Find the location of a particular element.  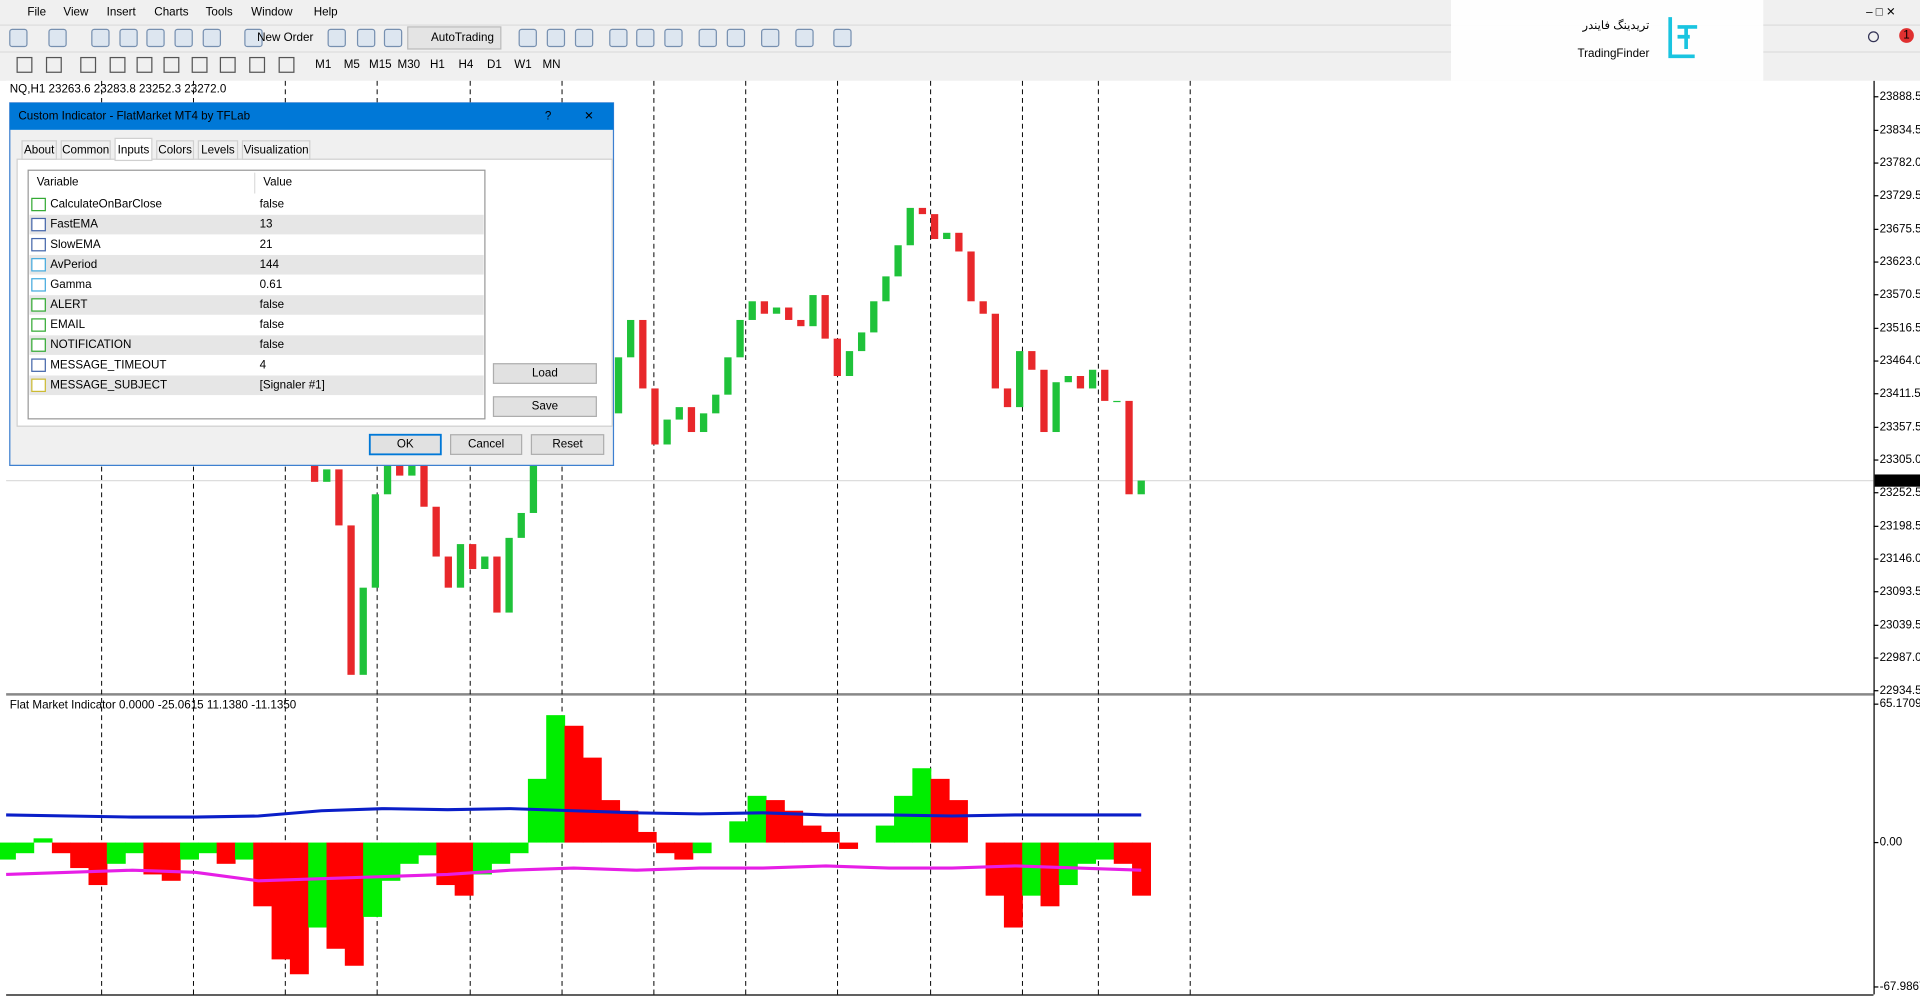

button-label: Load is located at coordinates (545, 373).